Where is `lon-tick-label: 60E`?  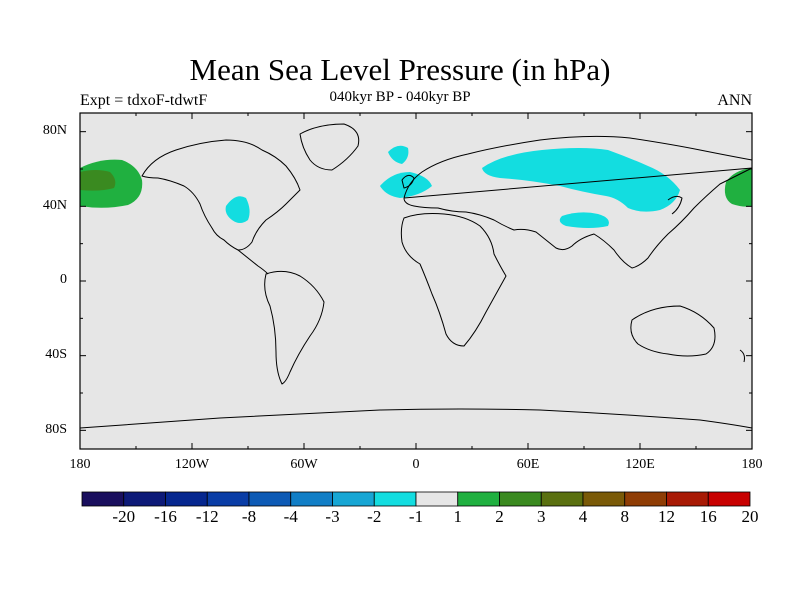 lon-tick-label: 60E is located at coordinates (528, 464).